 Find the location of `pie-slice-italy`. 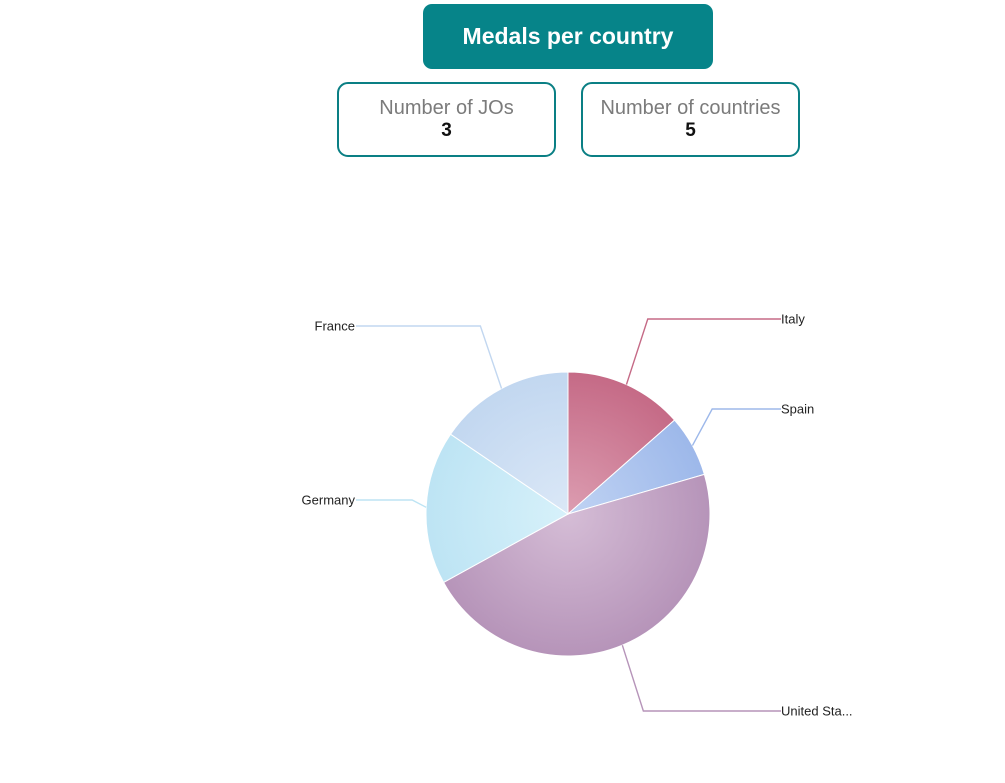

pie-slice-italy is located at coordinates (621, 443).